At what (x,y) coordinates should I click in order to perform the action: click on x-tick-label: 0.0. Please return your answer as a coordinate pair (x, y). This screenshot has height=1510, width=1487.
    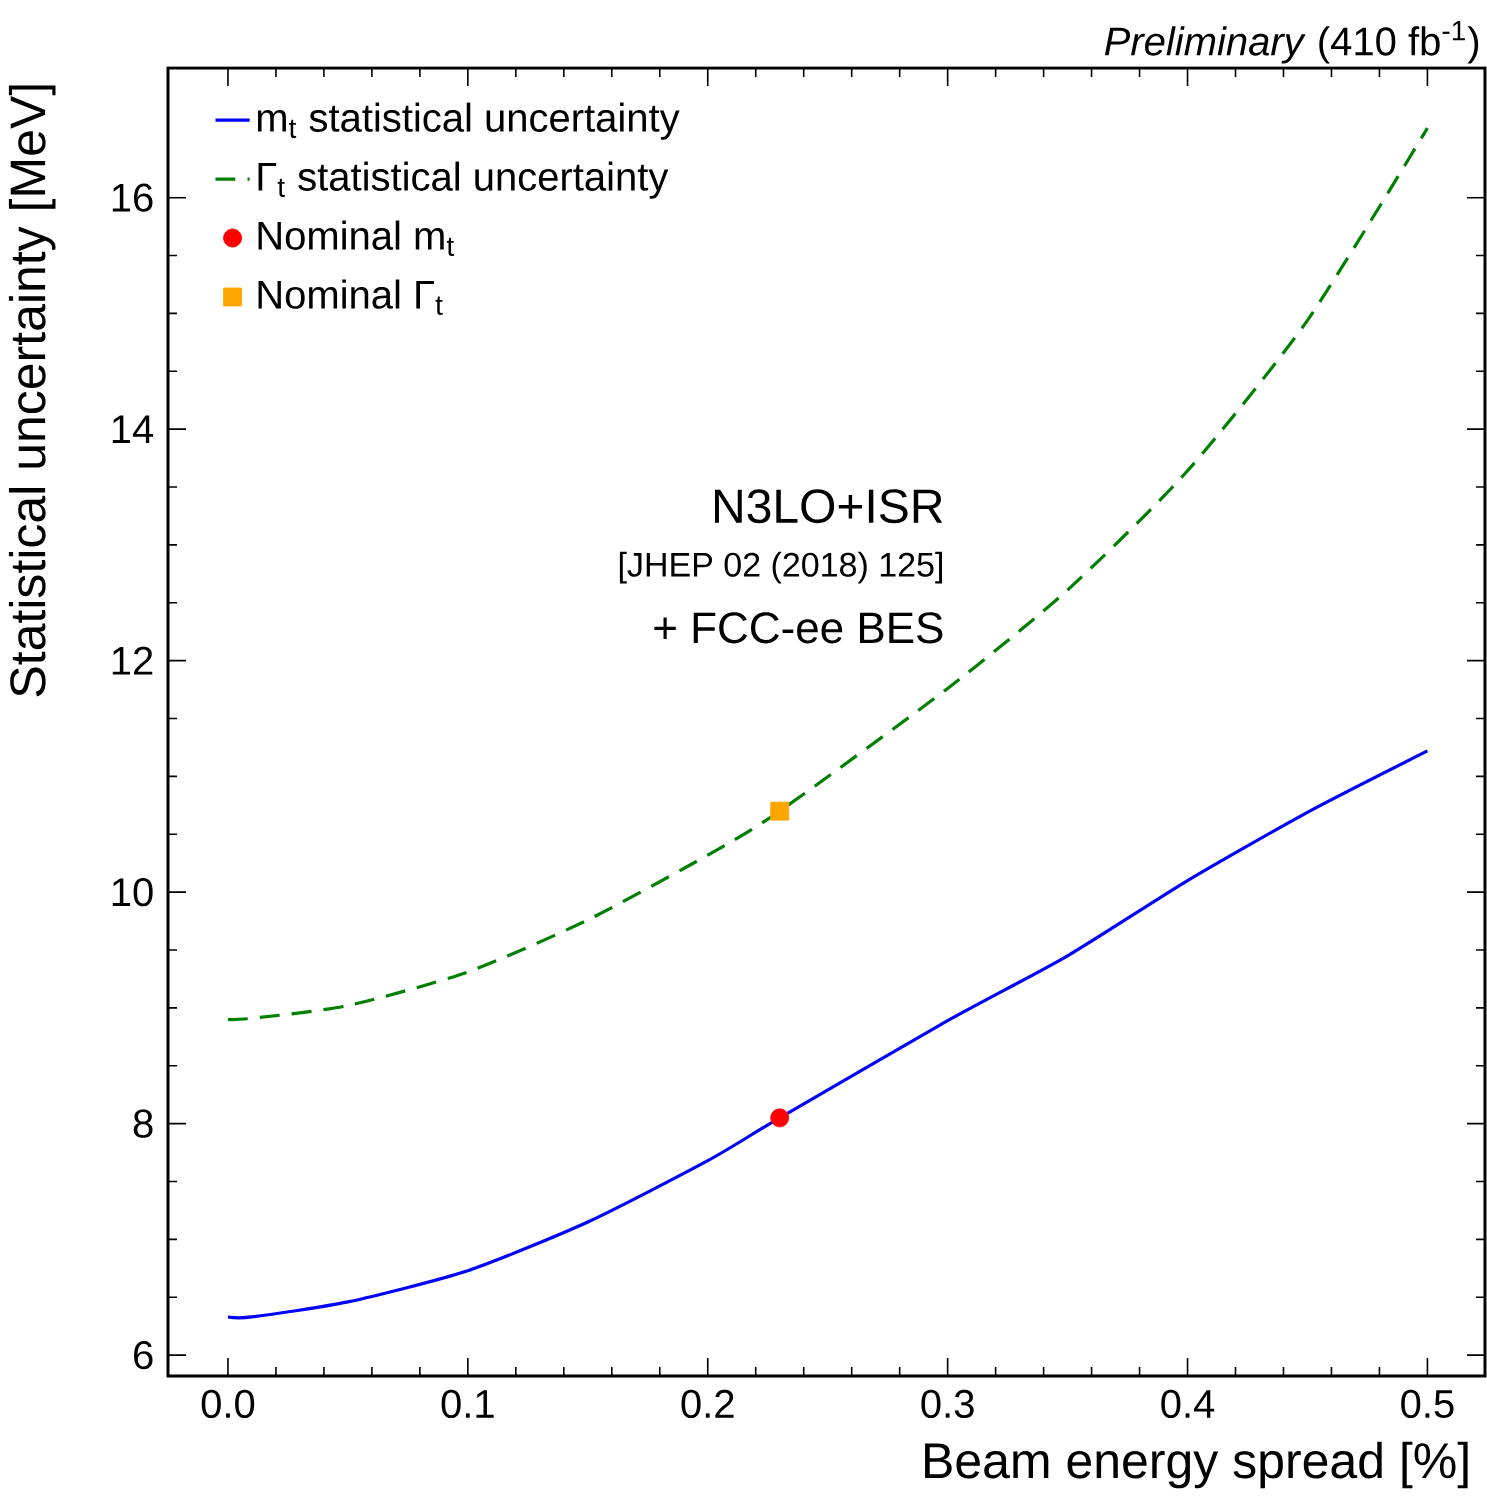
    Looking at the image, I should click on (228, 1404).